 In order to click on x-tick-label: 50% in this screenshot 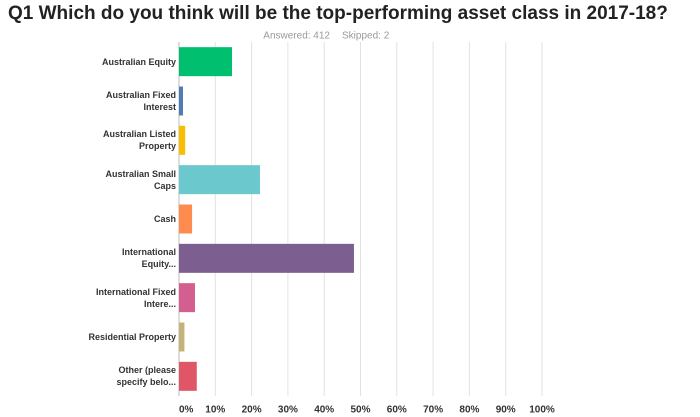, I will do `click(360, 410)`.